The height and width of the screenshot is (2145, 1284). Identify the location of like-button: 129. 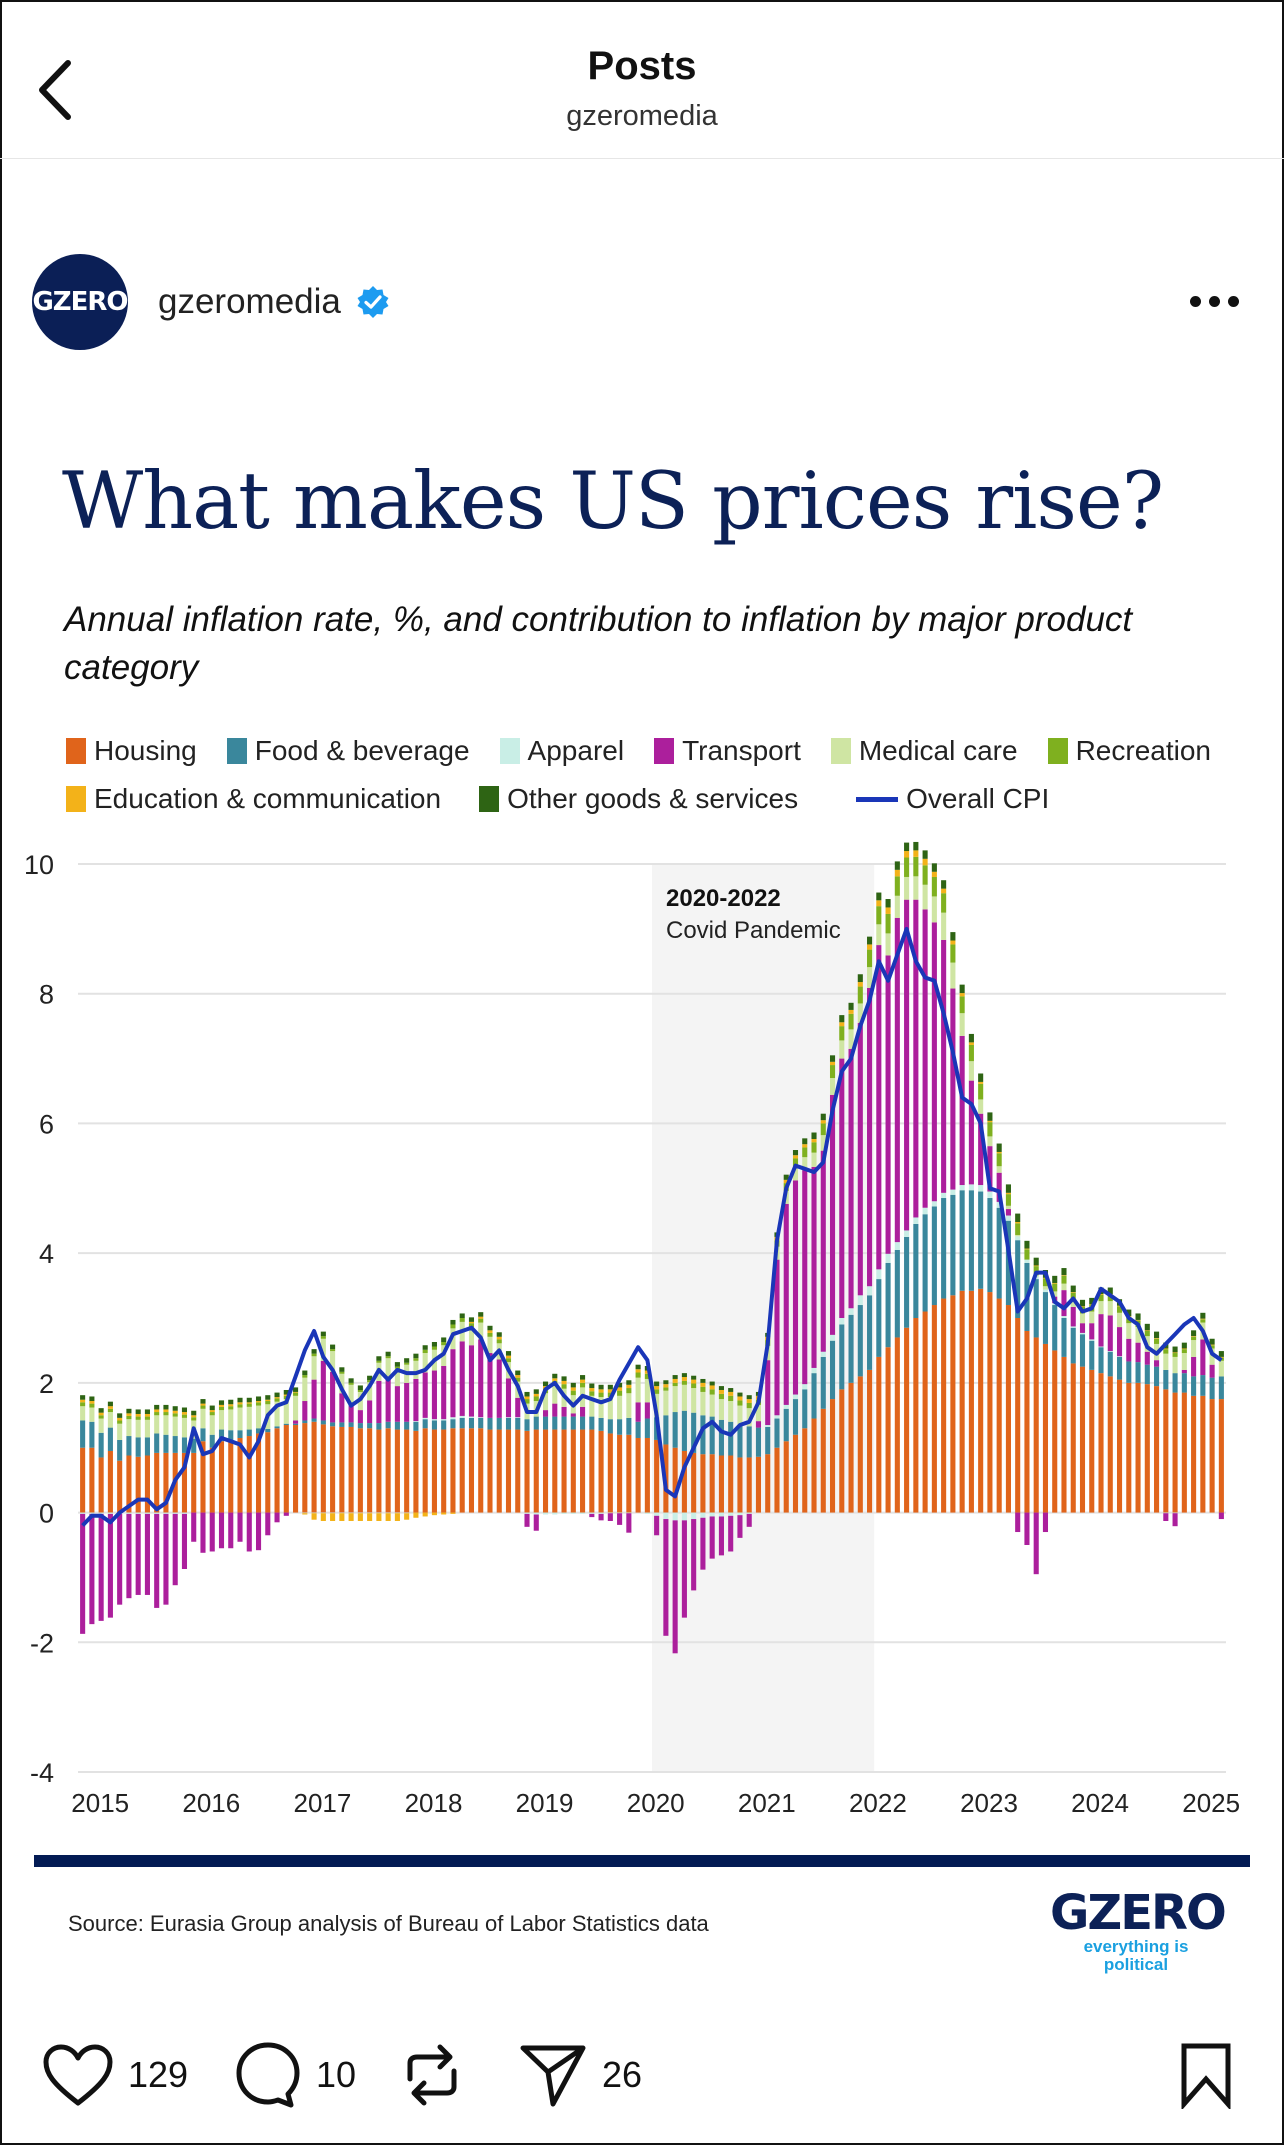
(115, 2075).